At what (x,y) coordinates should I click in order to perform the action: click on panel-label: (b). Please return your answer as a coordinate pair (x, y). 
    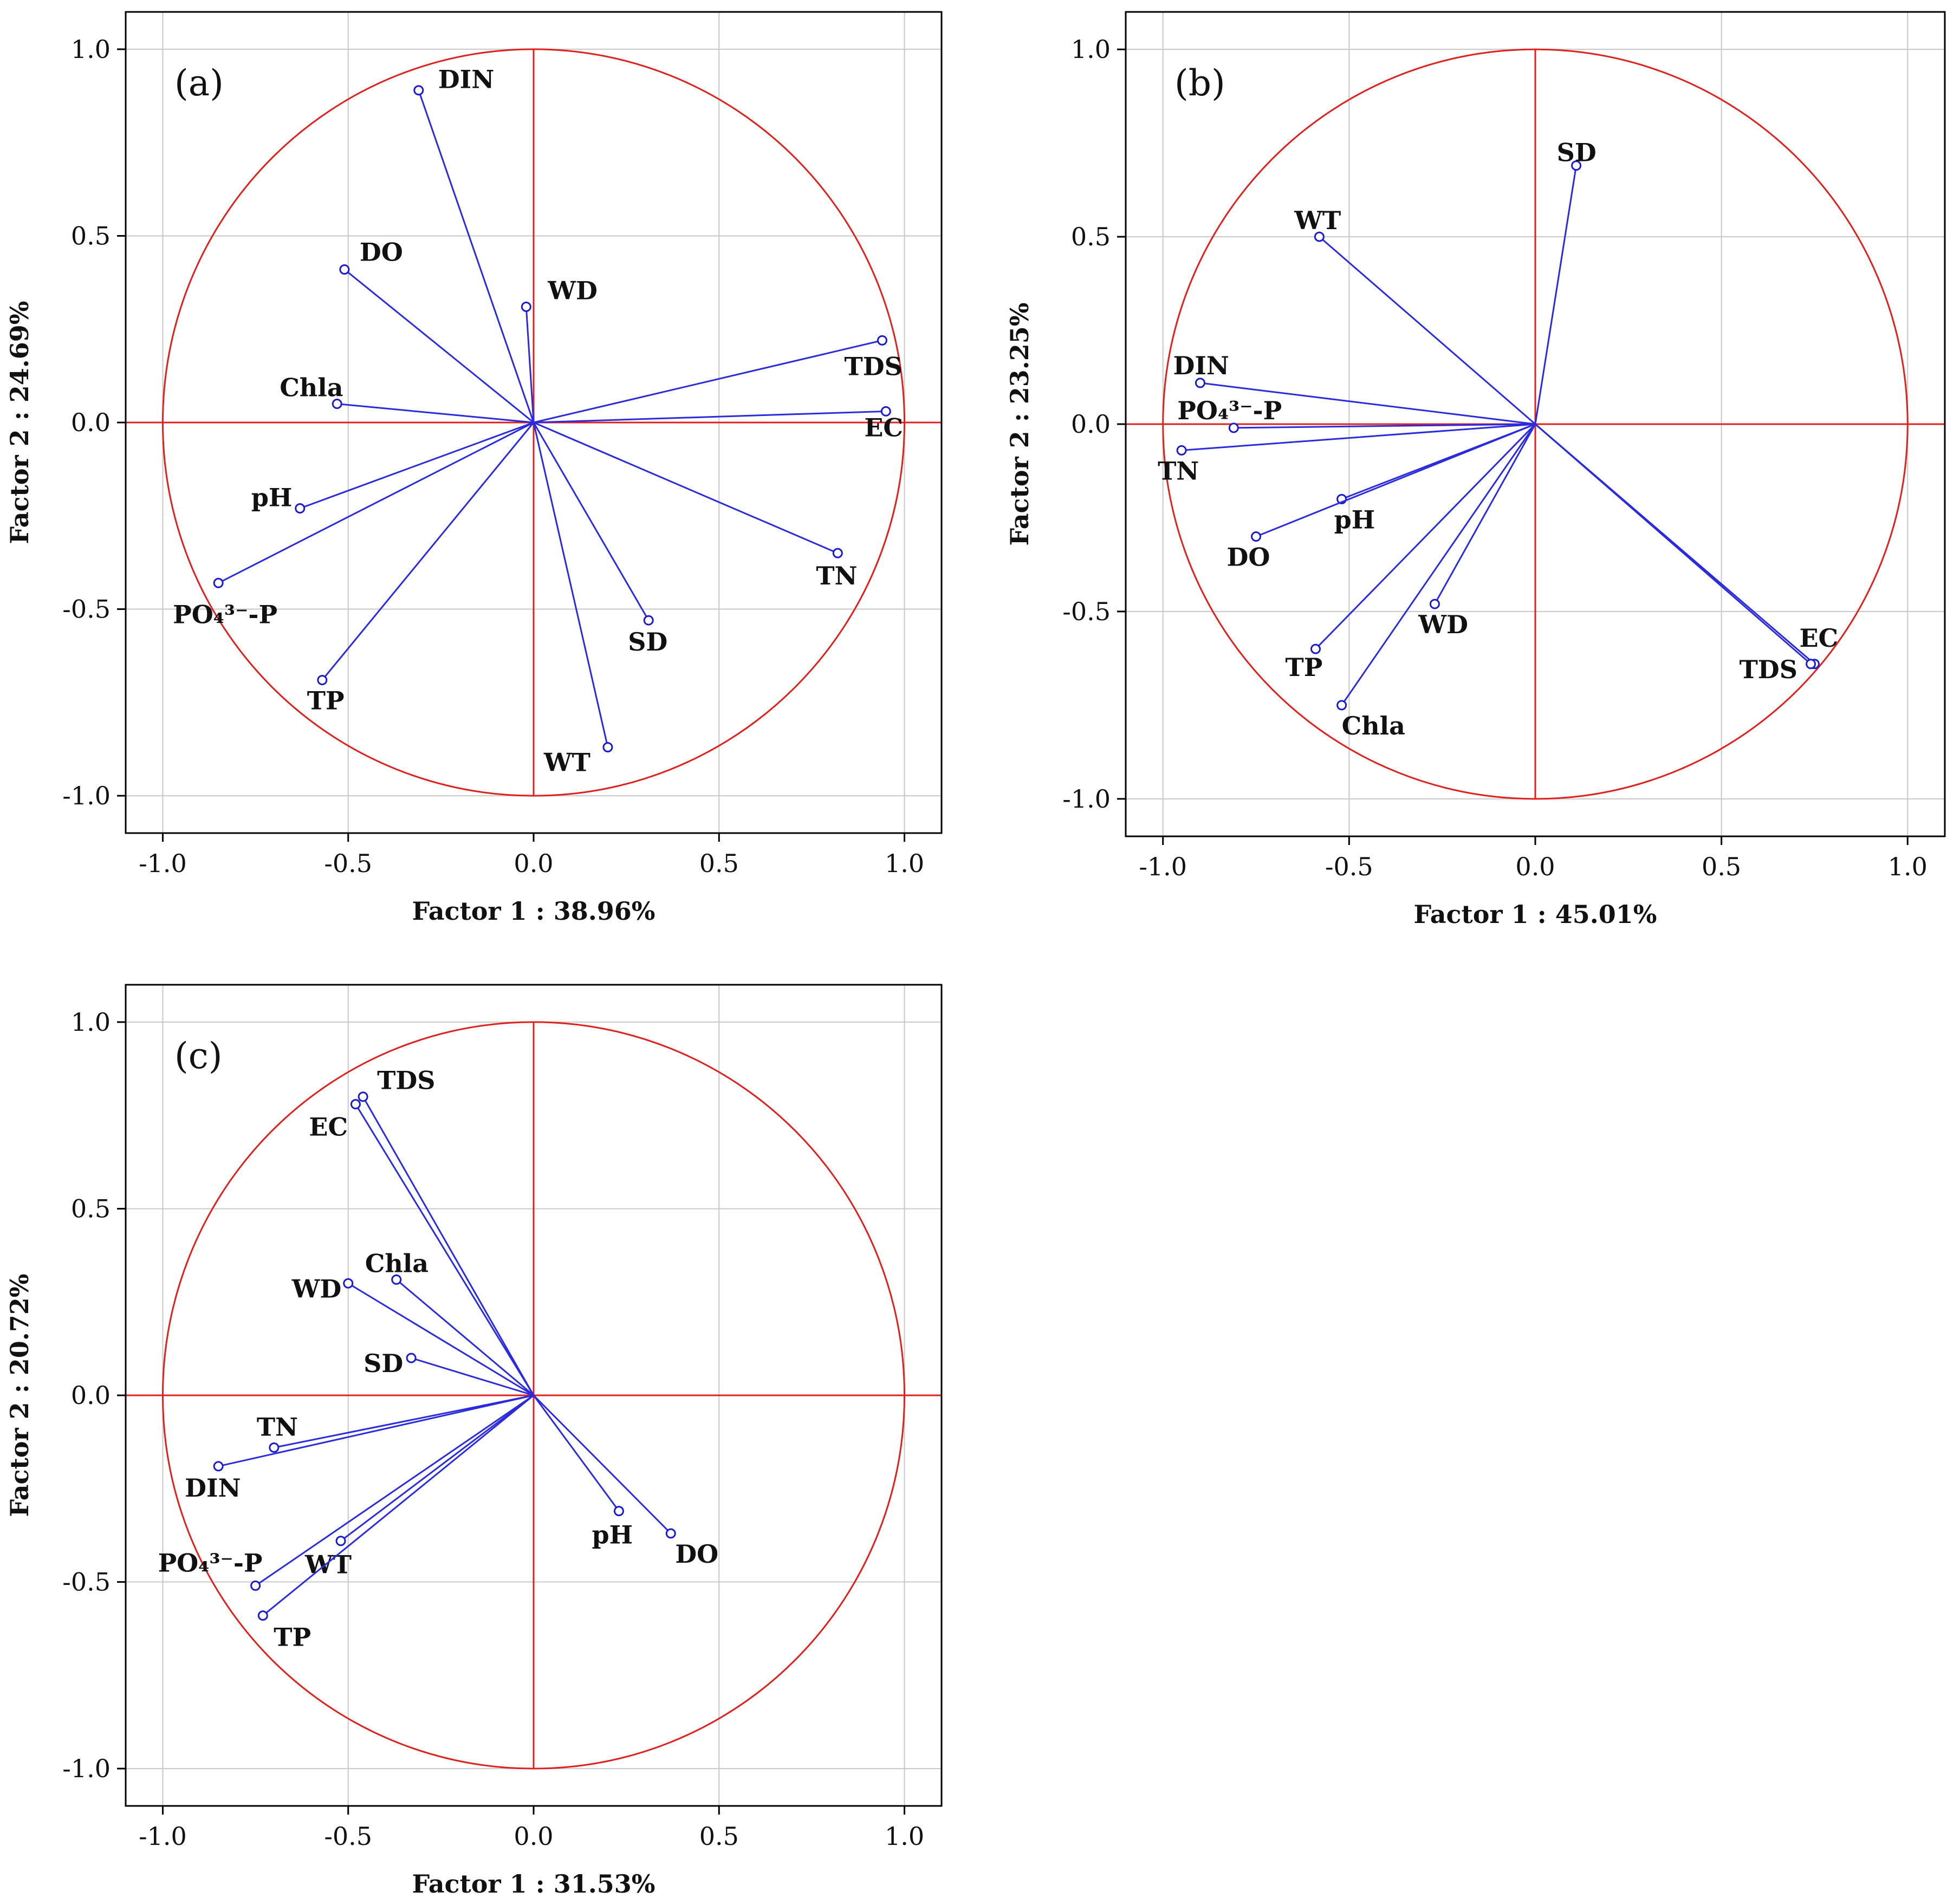
    Looking at the image, I should click on (1199, 83).